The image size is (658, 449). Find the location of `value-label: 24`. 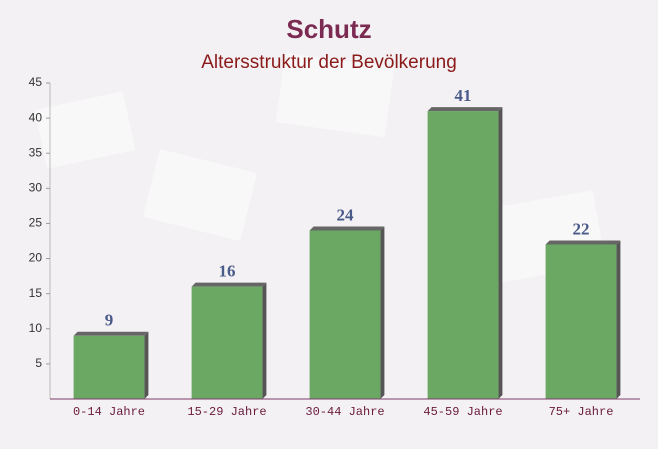

value-label: 24 is located at coordinates (346, 214).